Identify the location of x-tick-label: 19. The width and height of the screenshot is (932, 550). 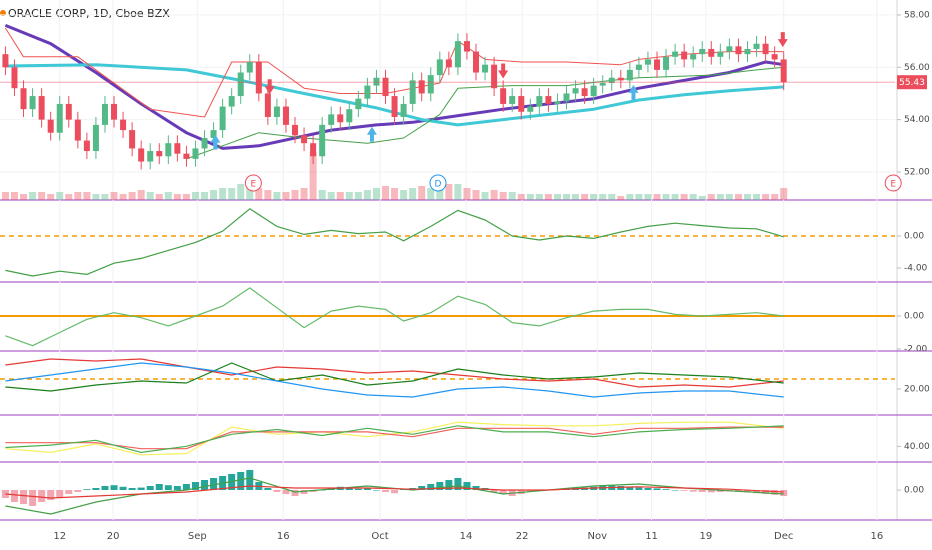
(705, 536).